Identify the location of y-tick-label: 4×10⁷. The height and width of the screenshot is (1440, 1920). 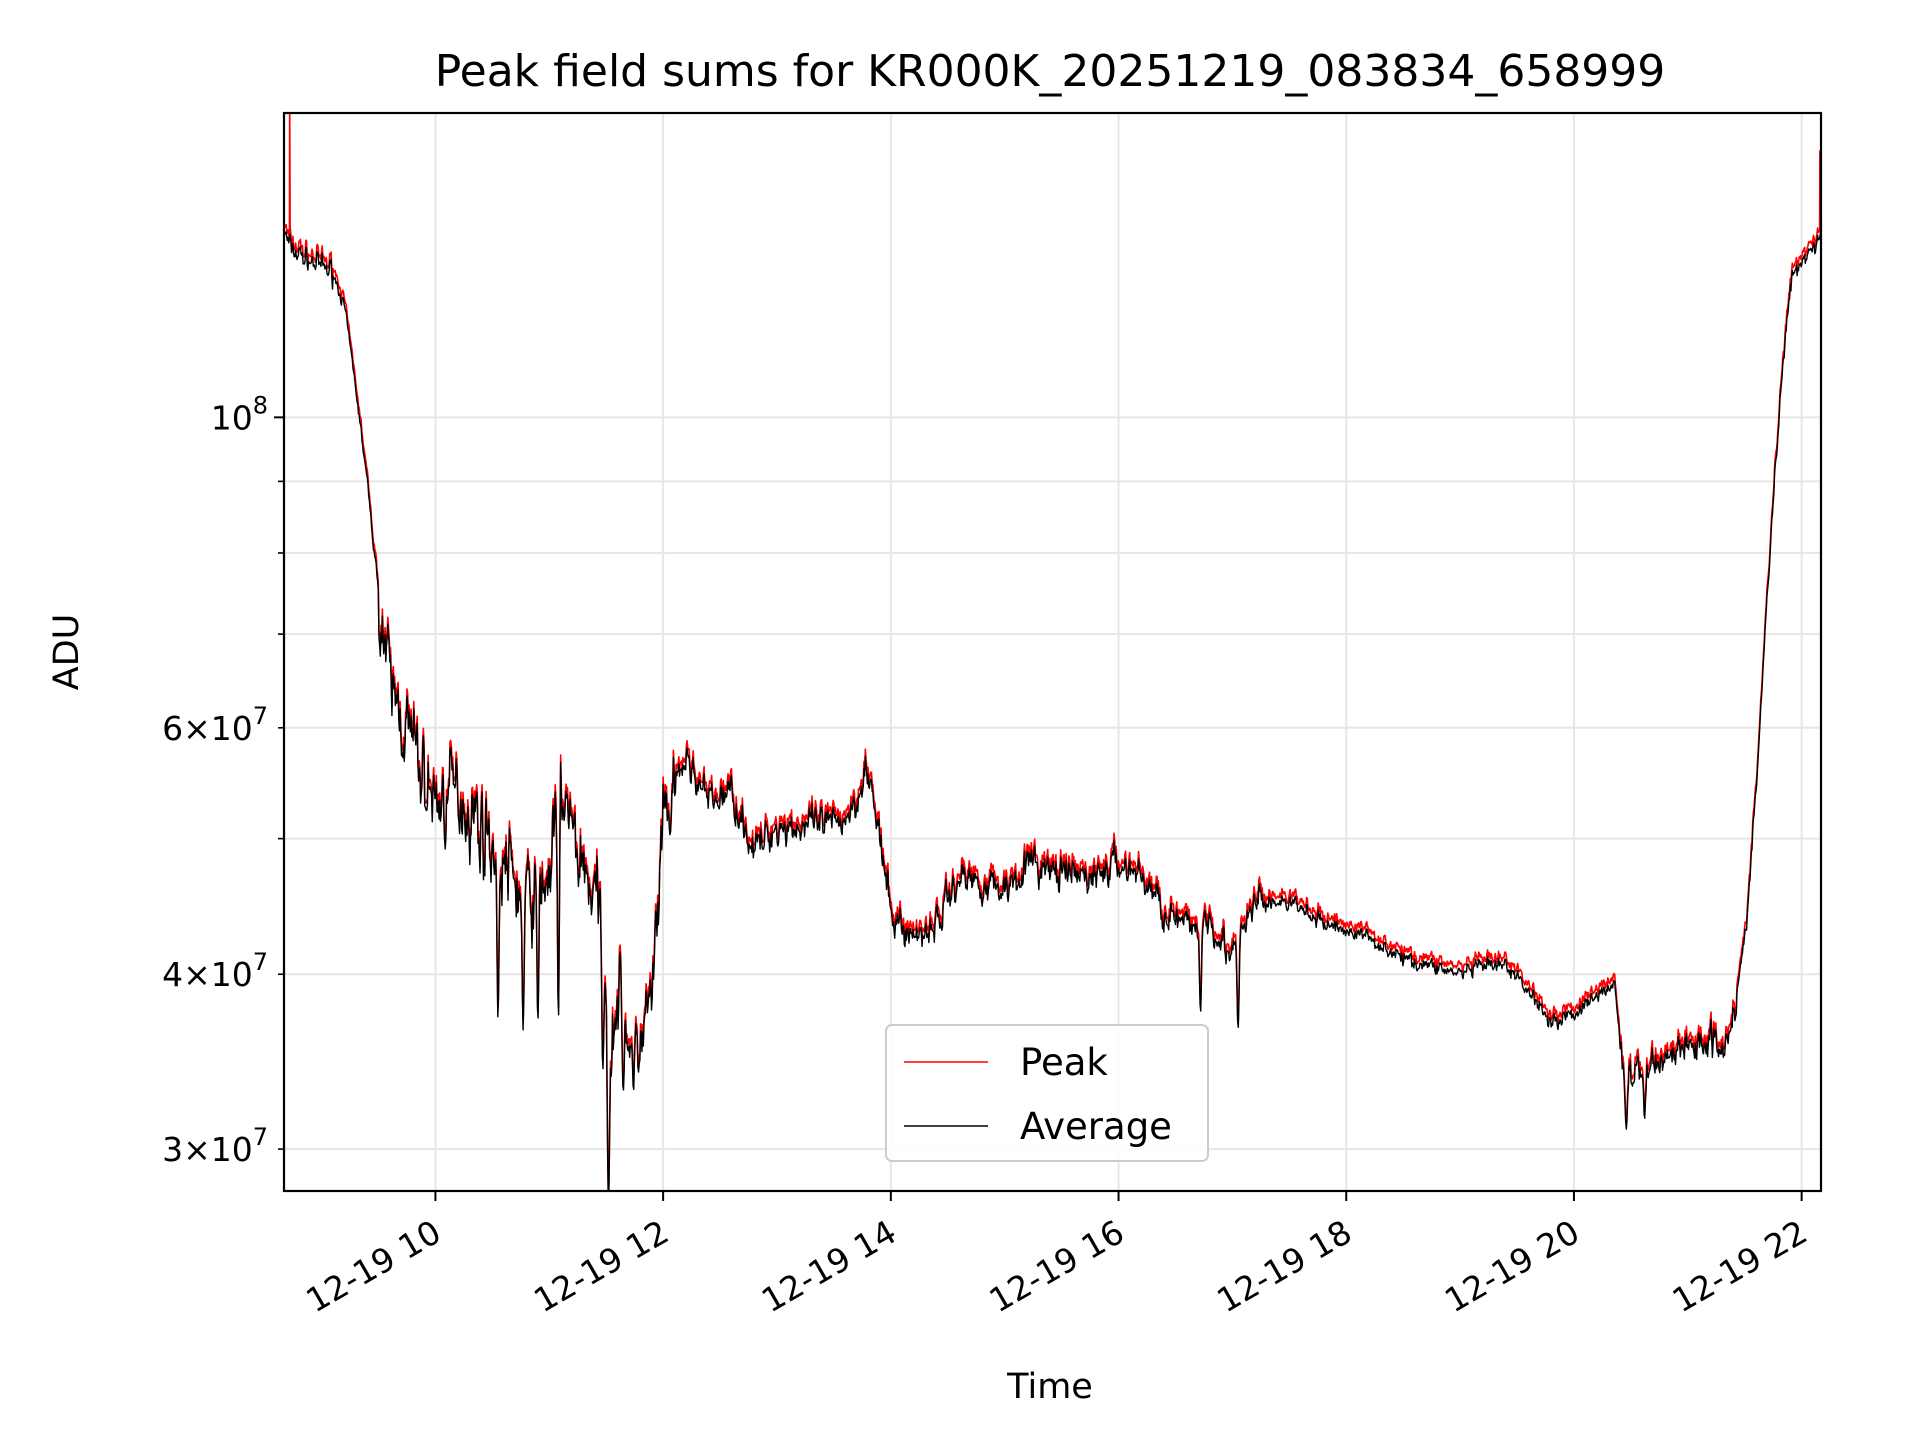
(215, 971).